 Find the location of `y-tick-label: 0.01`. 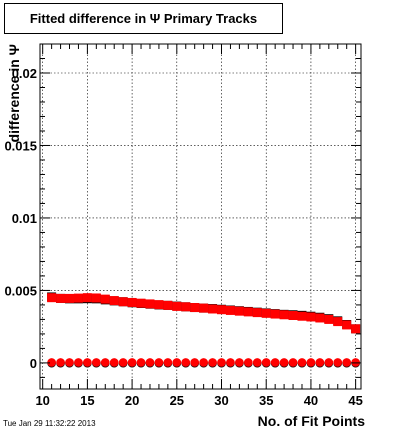

y-tick-label: 0.01 is located at coordinates (24, 218).